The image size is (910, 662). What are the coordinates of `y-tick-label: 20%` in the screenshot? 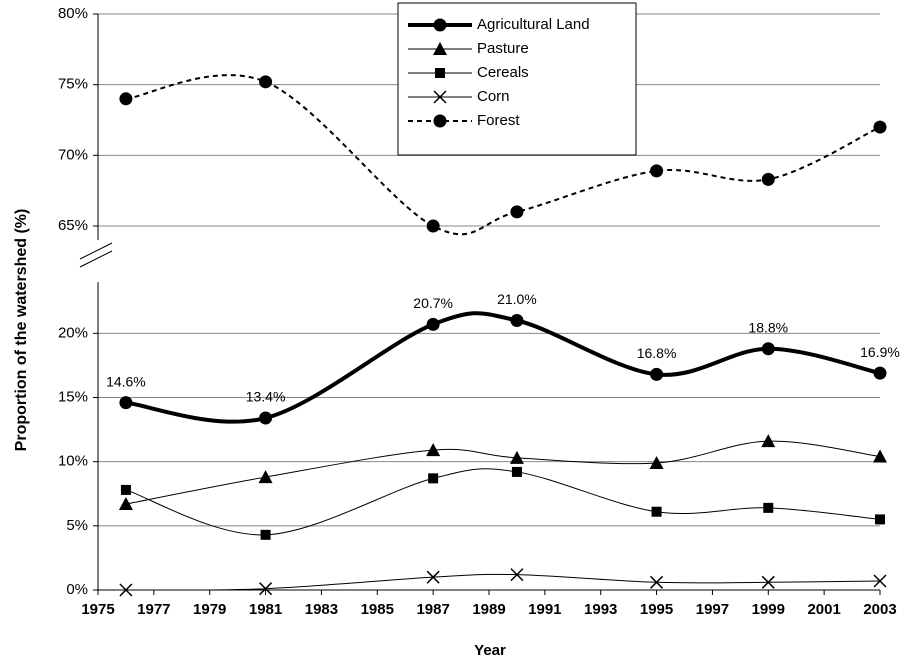 It's located at (73, 332).